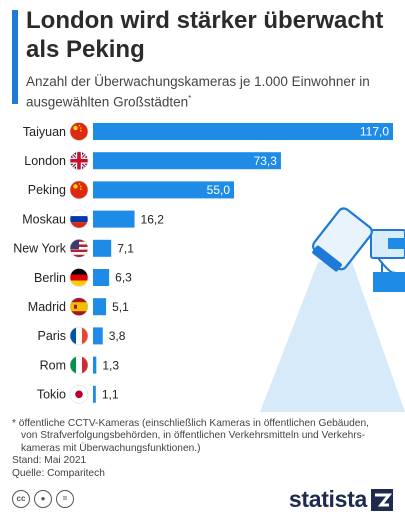 The width and height of the screenshot is (405, 522). I want to click on category-label: Madrid, so click(47, 307).